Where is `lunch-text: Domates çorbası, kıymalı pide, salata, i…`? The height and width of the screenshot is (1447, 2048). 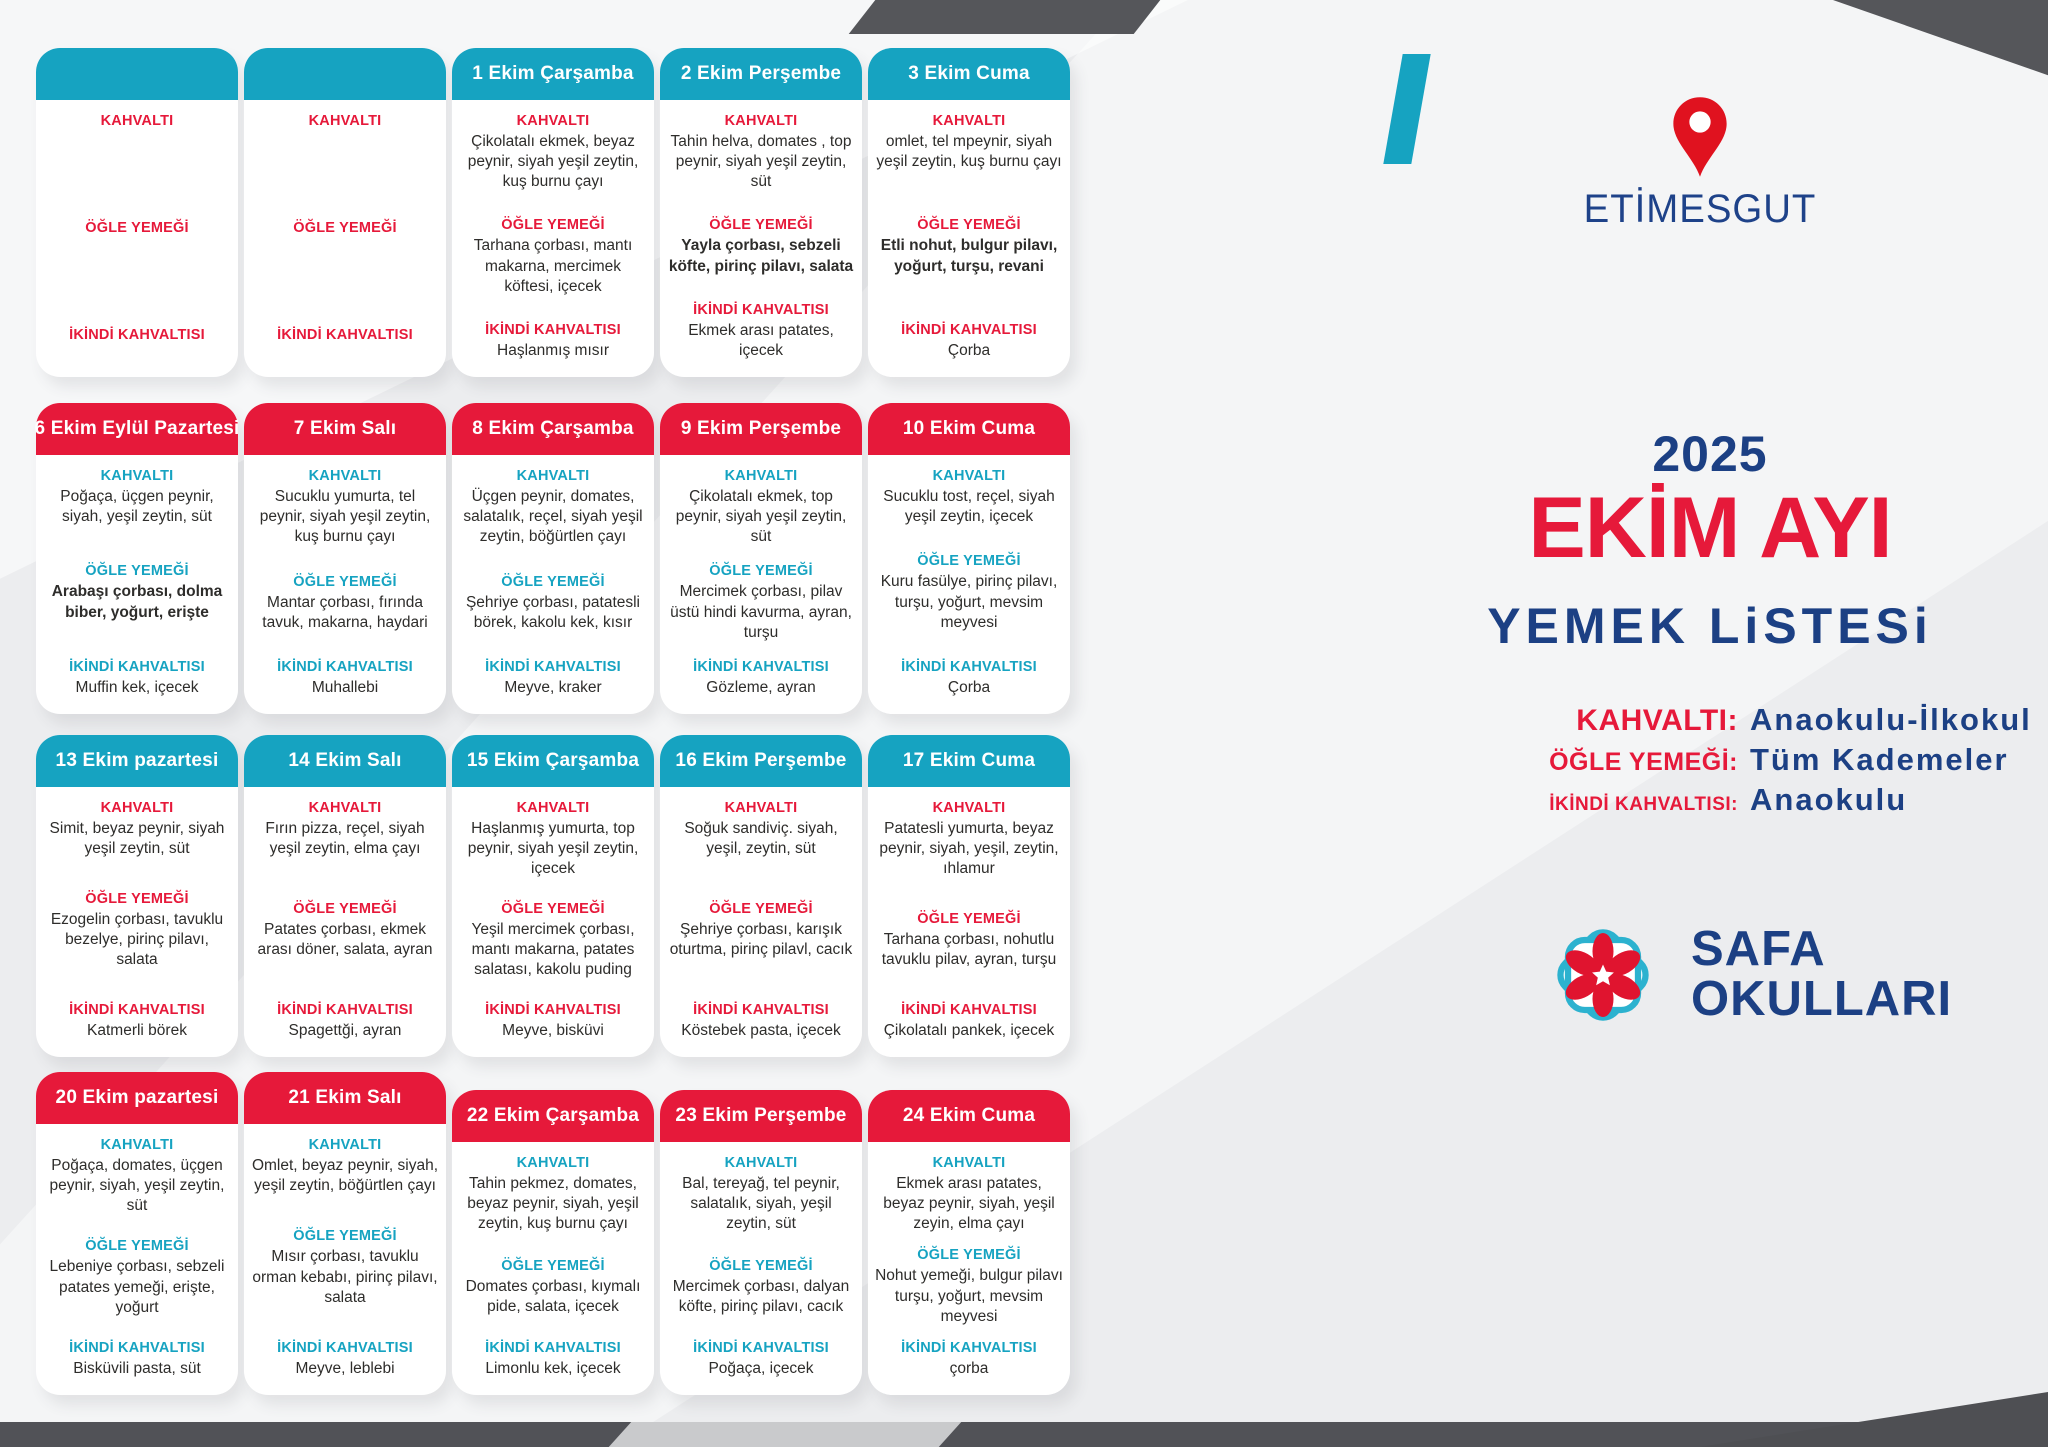 lunch-text: Domates çorbası, kıymalı pide, salata, i… is located at coordinates (553, 1296).